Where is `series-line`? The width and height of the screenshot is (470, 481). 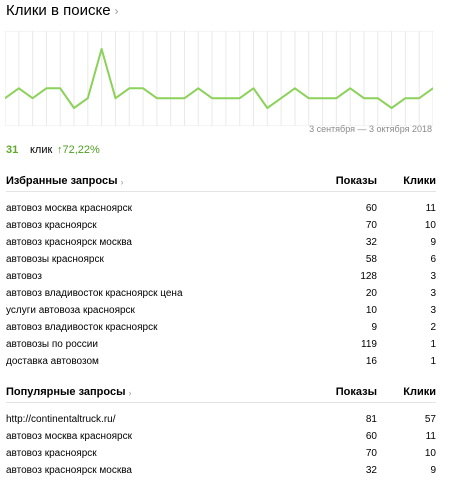 series-line is located at coordinates (219, 78).